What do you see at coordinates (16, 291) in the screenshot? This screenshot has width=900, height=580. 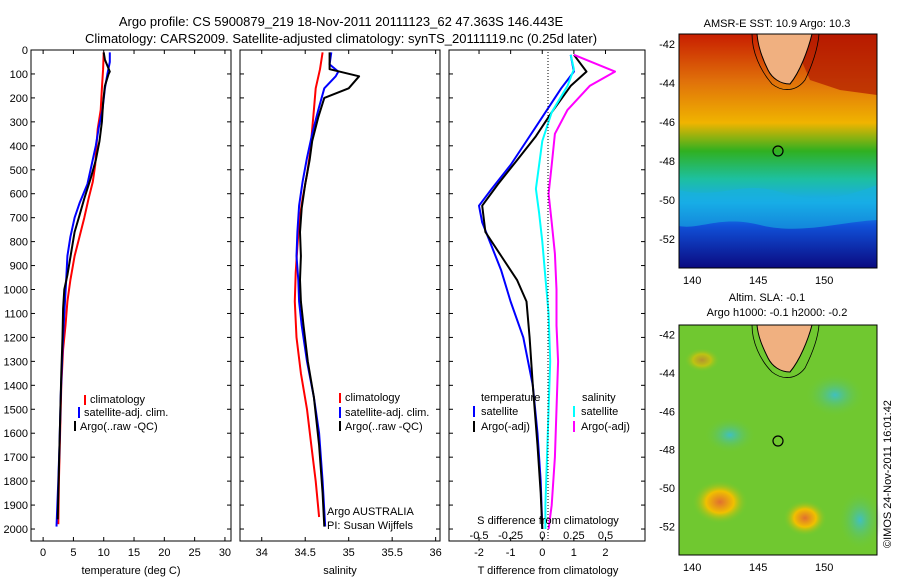 I see `depth-tick-label: 1000` at bounding box center [16, 291].